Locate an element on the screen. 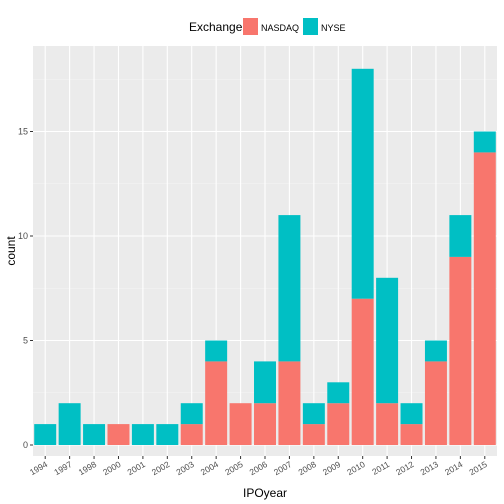 The image size is (504, 504). x-tick-label: 2004 is located at coordinates (210, 468).